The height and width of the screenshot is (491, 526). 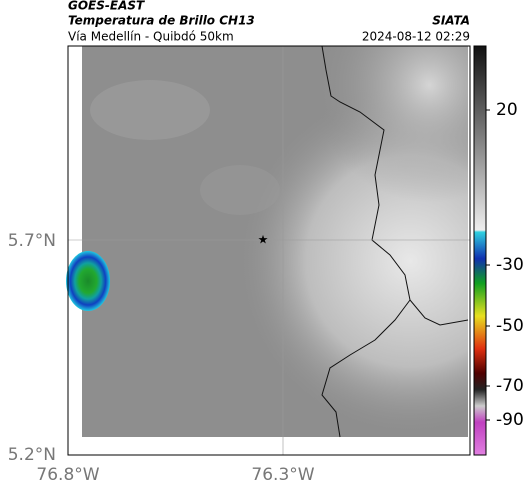 What do you see at coordinates (416, 37) in the screenshot?
I see `timestamp: 2024-08-12 02:29` at bounding box center [416, 37].